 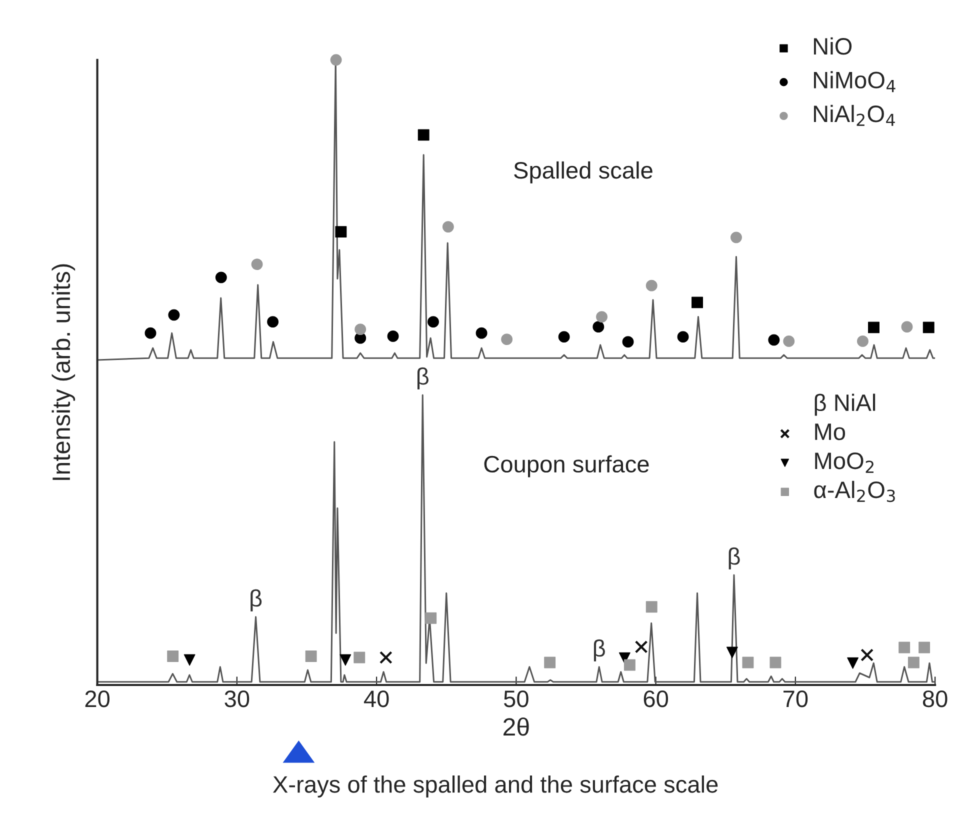 I want to click on legend-label: α-Al$_{2}$O$_{3}$, so click(x=854, y=491).